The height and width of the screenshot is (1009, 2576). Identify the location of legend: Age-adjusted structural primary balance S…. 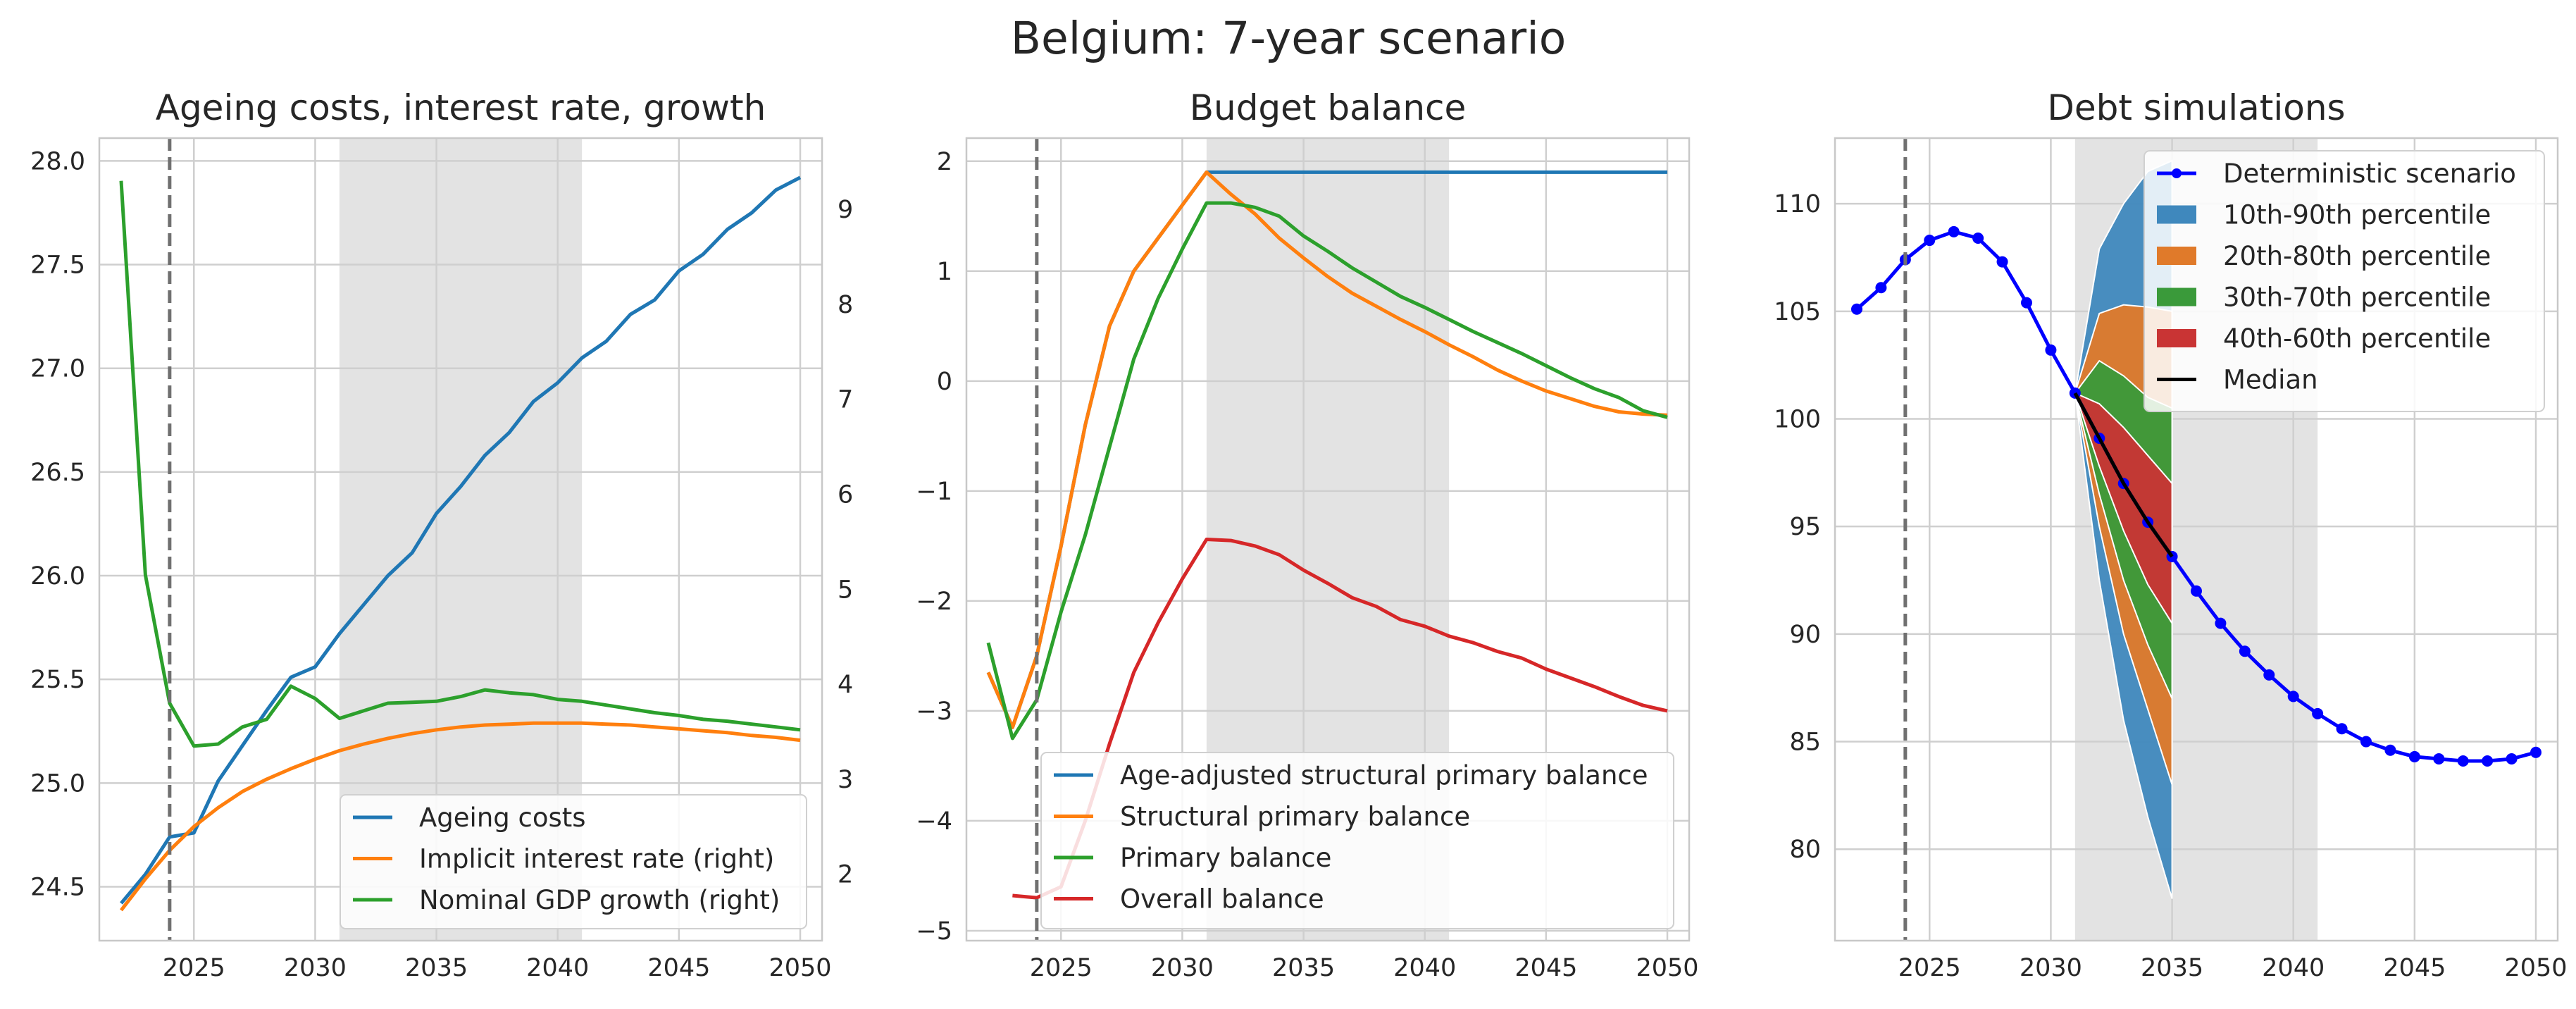
(1357, 840).